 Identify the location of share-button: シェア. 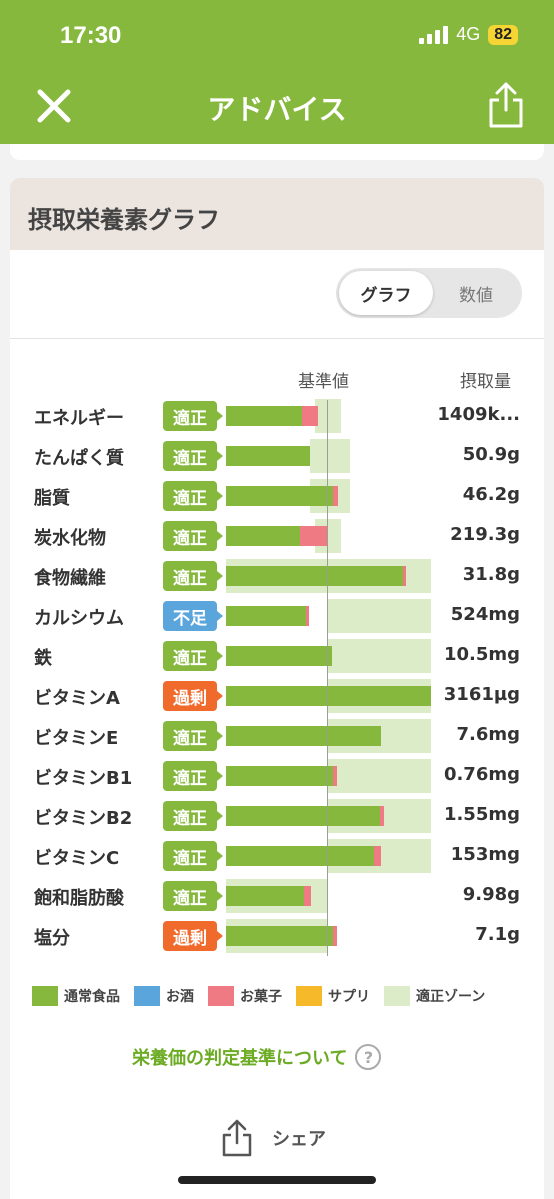
(273, 1138).